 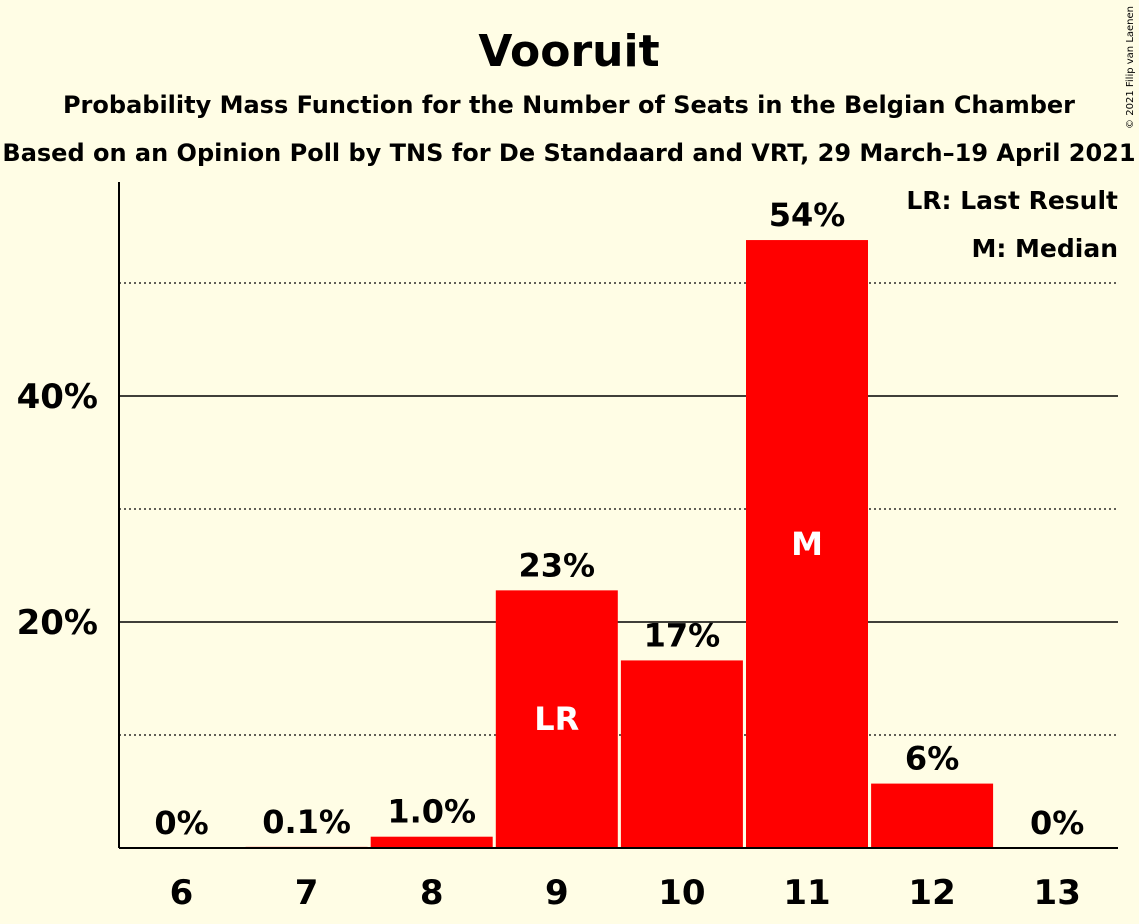 I want to click on legend-last-result: LR: Last Result, so click(x=1012, y=200).